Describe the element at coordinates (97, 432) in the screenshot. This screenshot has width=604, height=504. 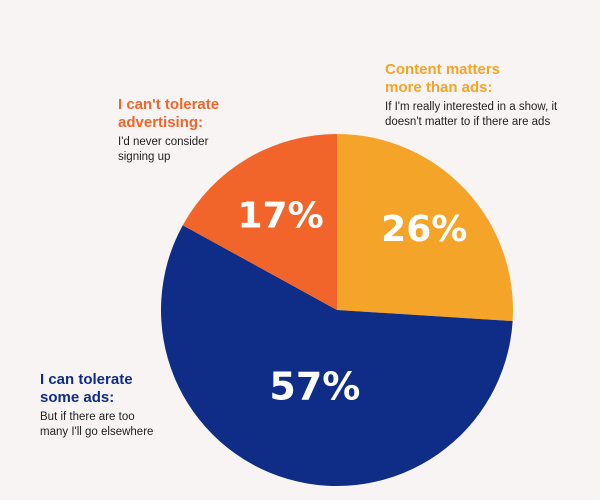
I see `callout-description-line: many I'll go elsewhere` at that location.